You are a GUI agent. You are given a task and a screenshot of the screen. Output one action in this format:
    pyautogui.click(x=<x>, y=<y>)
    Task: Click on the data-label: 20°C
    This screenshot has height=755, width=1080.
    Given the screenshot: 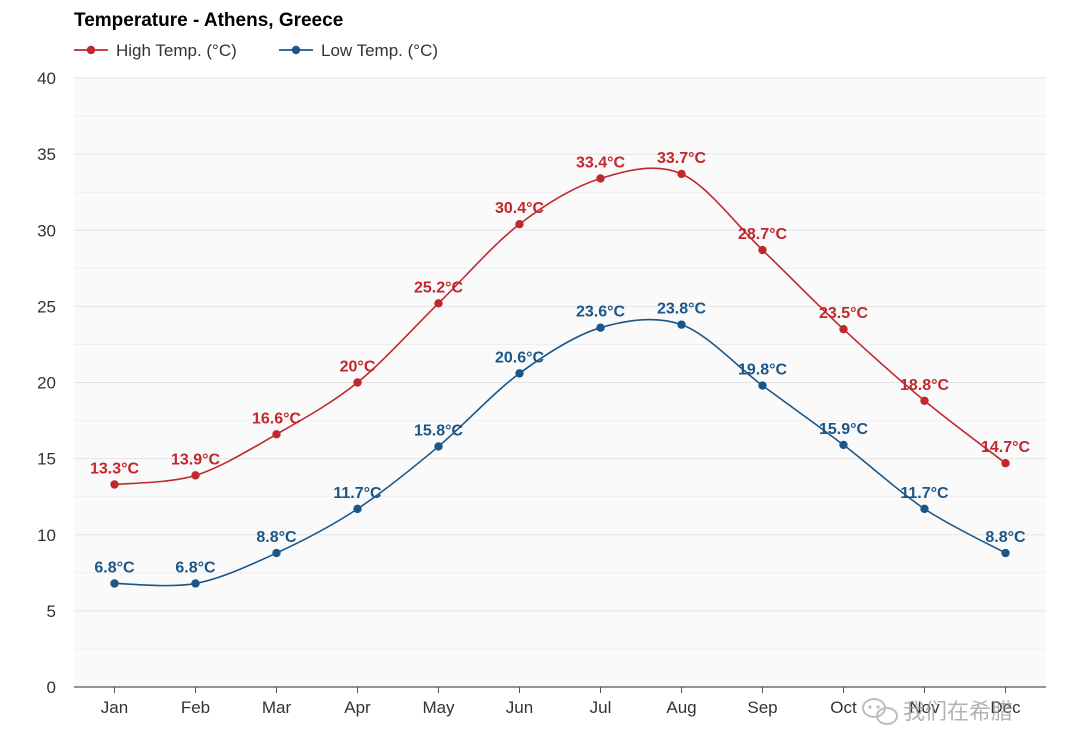 What is the action you would take?
    pyautogui.click(x=358, y=367)
    